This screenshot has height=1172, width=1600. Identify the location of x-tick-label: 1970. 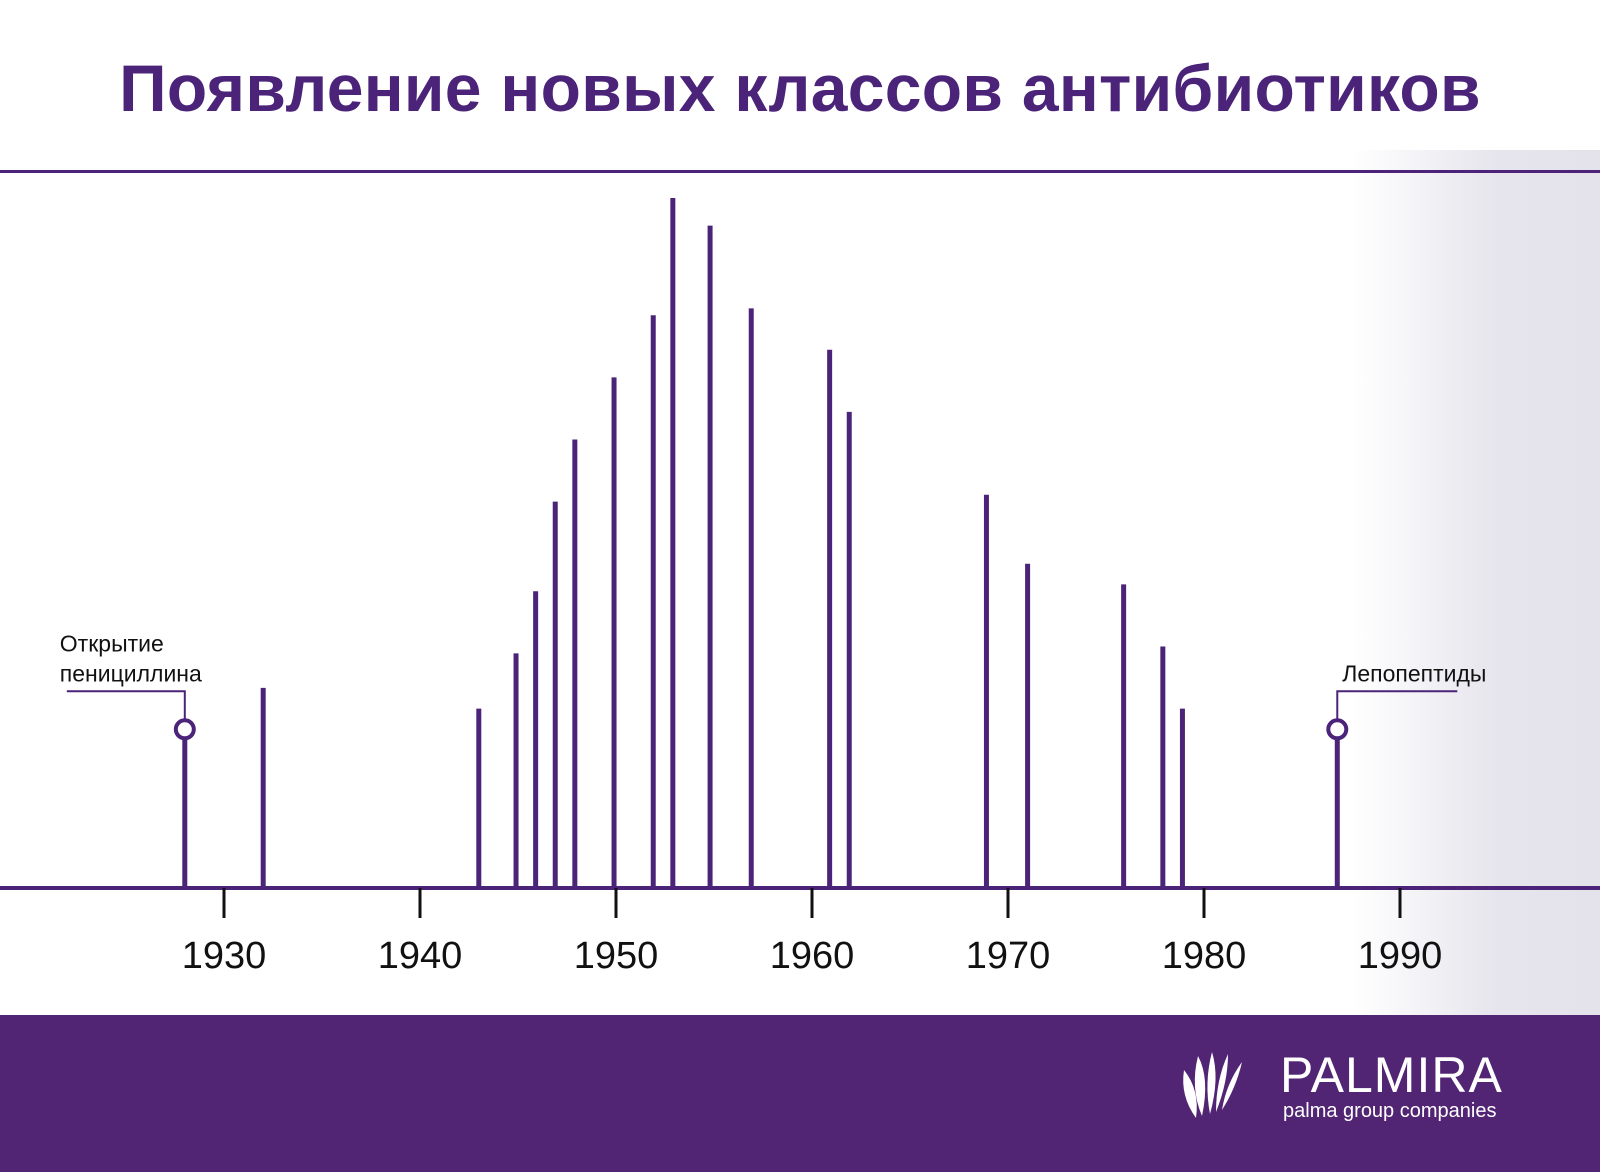
(1008, 956).